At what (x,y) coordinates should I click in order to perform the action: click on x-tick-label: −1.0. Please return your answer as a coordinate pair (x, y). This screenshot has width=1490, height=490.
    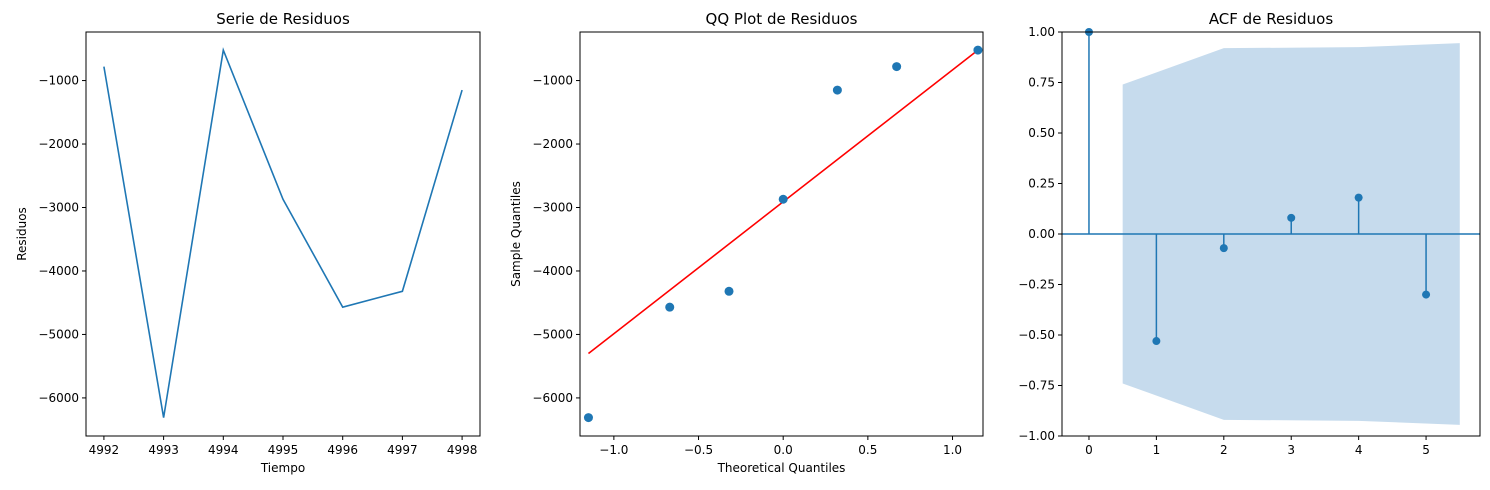
    Looking at the image, I should click on (613, 450).